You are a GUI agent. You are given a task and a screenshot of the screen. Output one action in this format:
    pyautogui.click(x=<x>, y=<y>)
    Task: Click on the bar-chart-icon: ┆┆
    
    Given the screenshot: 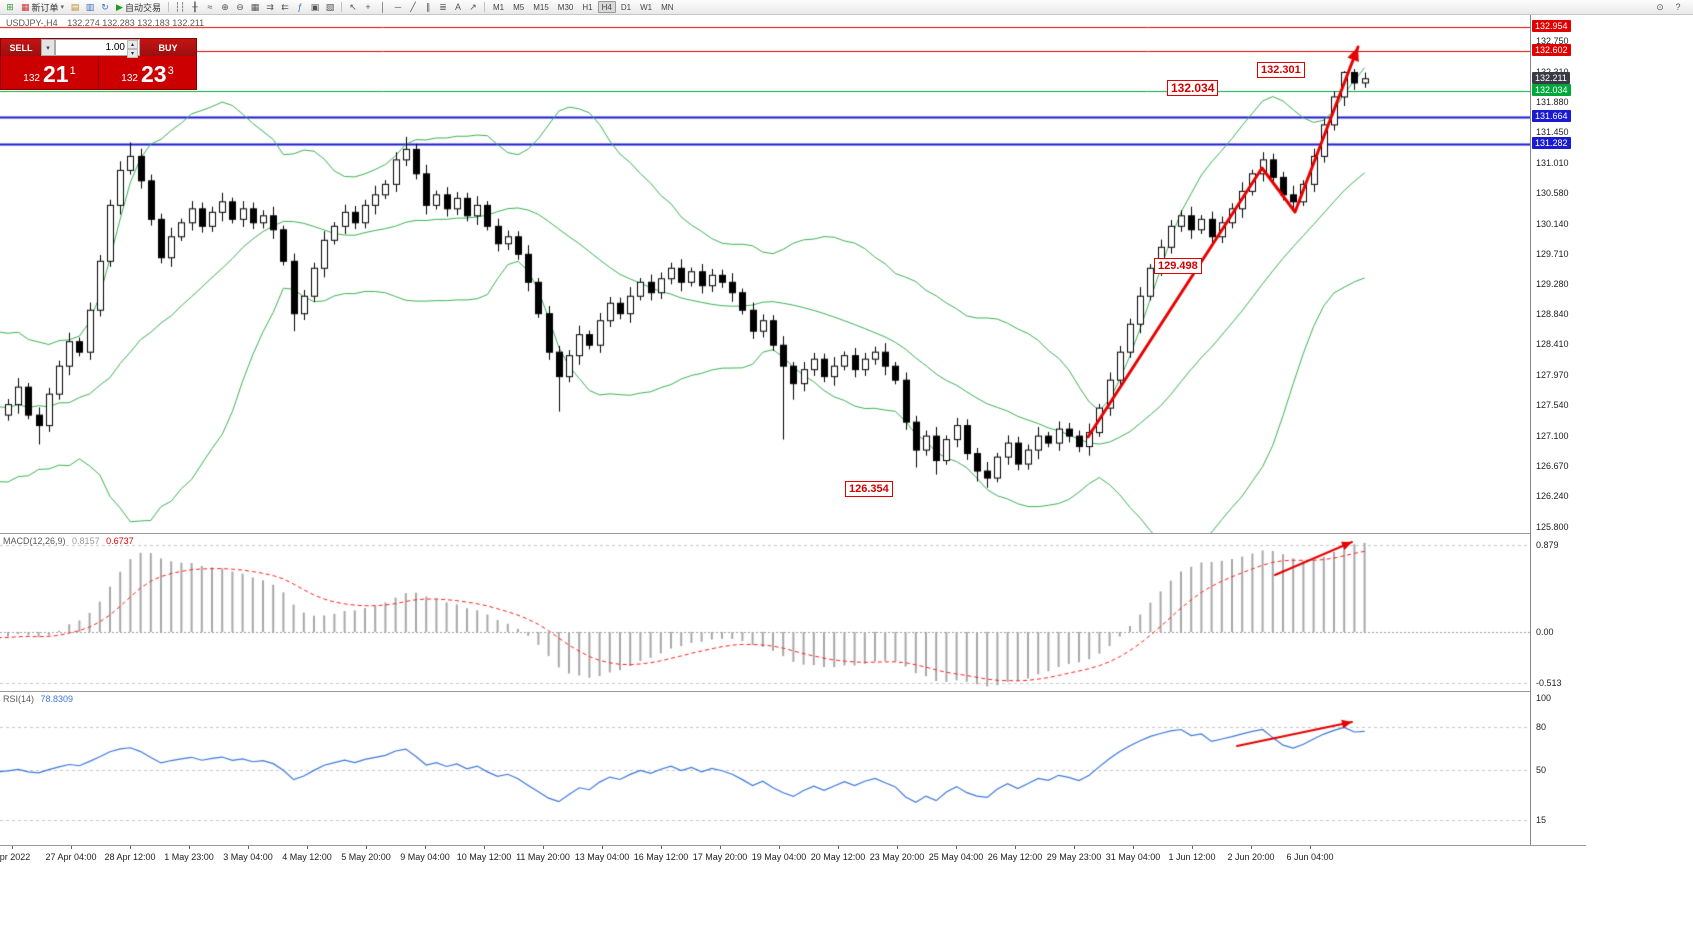 What is the action you would take?
    pyautogui.click(x=180, y=6)
    